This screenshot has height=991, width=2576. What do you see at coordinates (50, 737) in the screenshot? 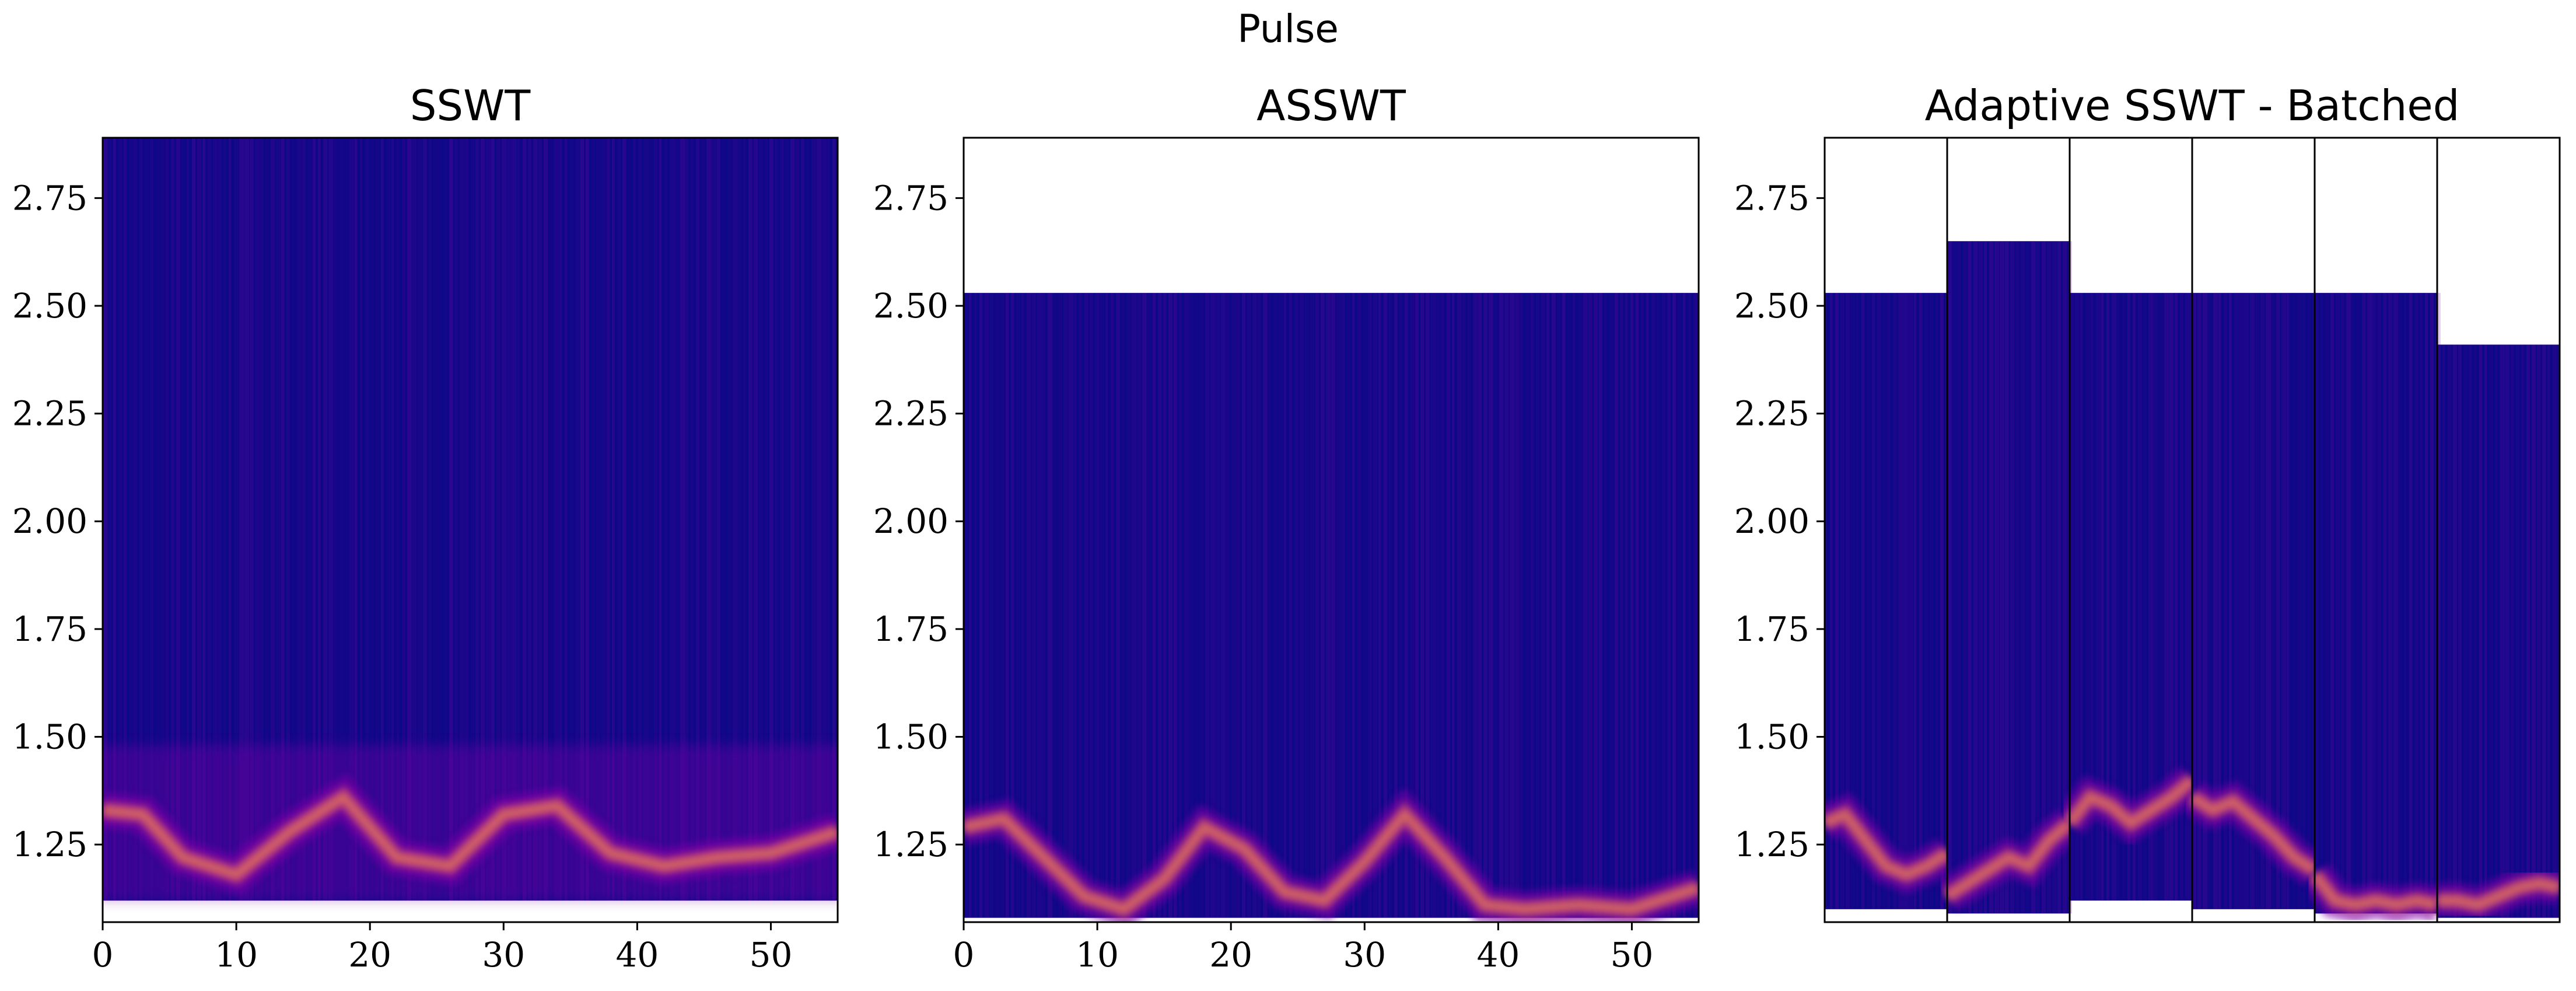
I see `y-tick-label: 1.50` at bounding box center [50, 737].